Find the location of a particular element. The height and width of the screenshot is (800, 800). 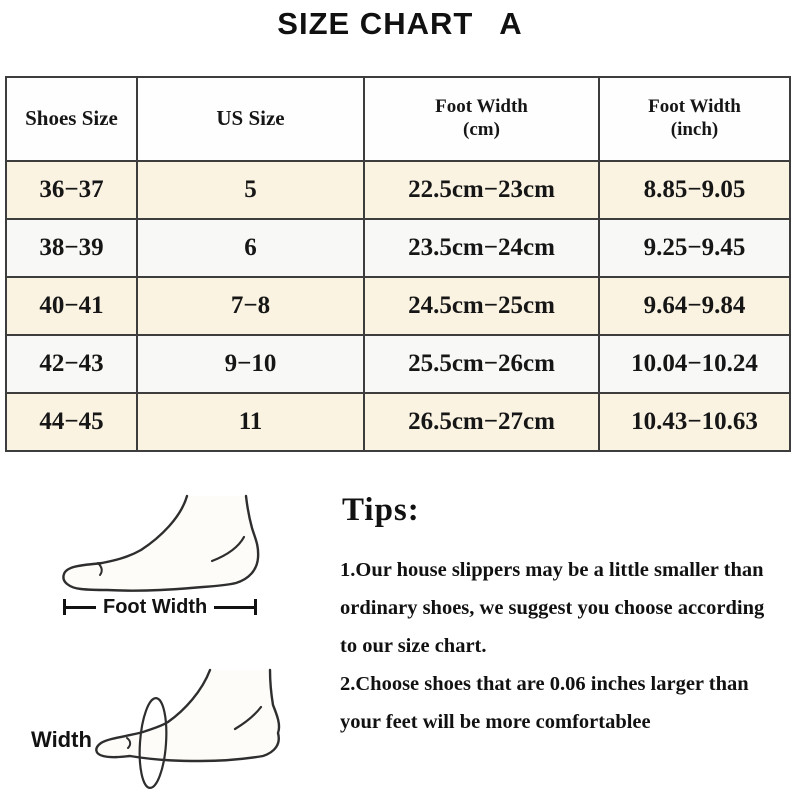

foot-girth-illustration is located at coordinates (188, 728).